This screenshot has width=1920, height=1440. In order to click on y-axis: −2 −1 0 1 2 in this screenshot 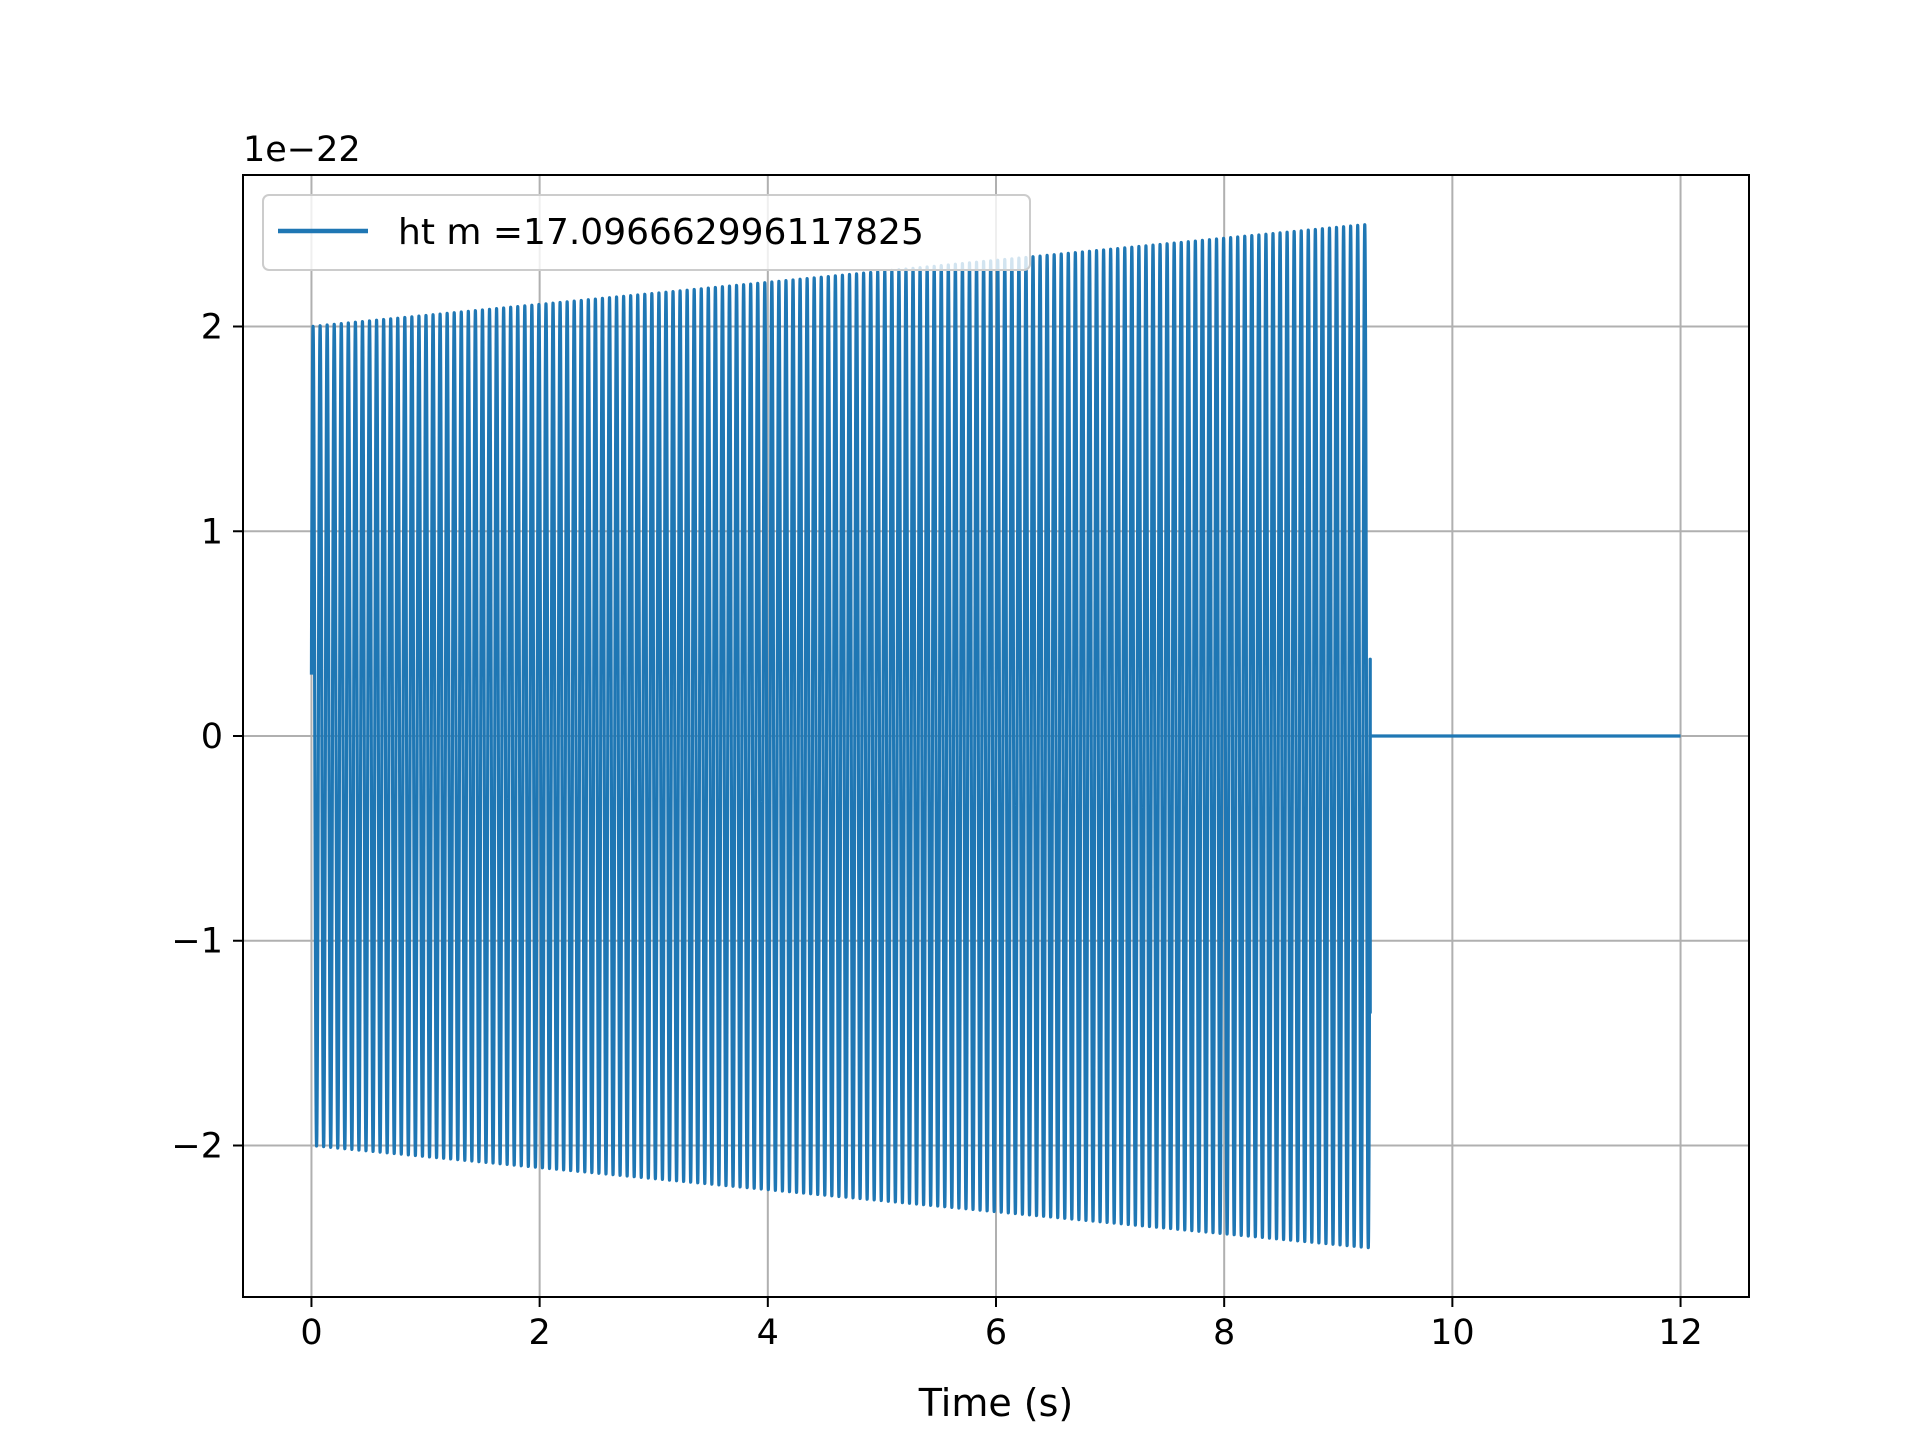, I will do `click(207, 737)`.